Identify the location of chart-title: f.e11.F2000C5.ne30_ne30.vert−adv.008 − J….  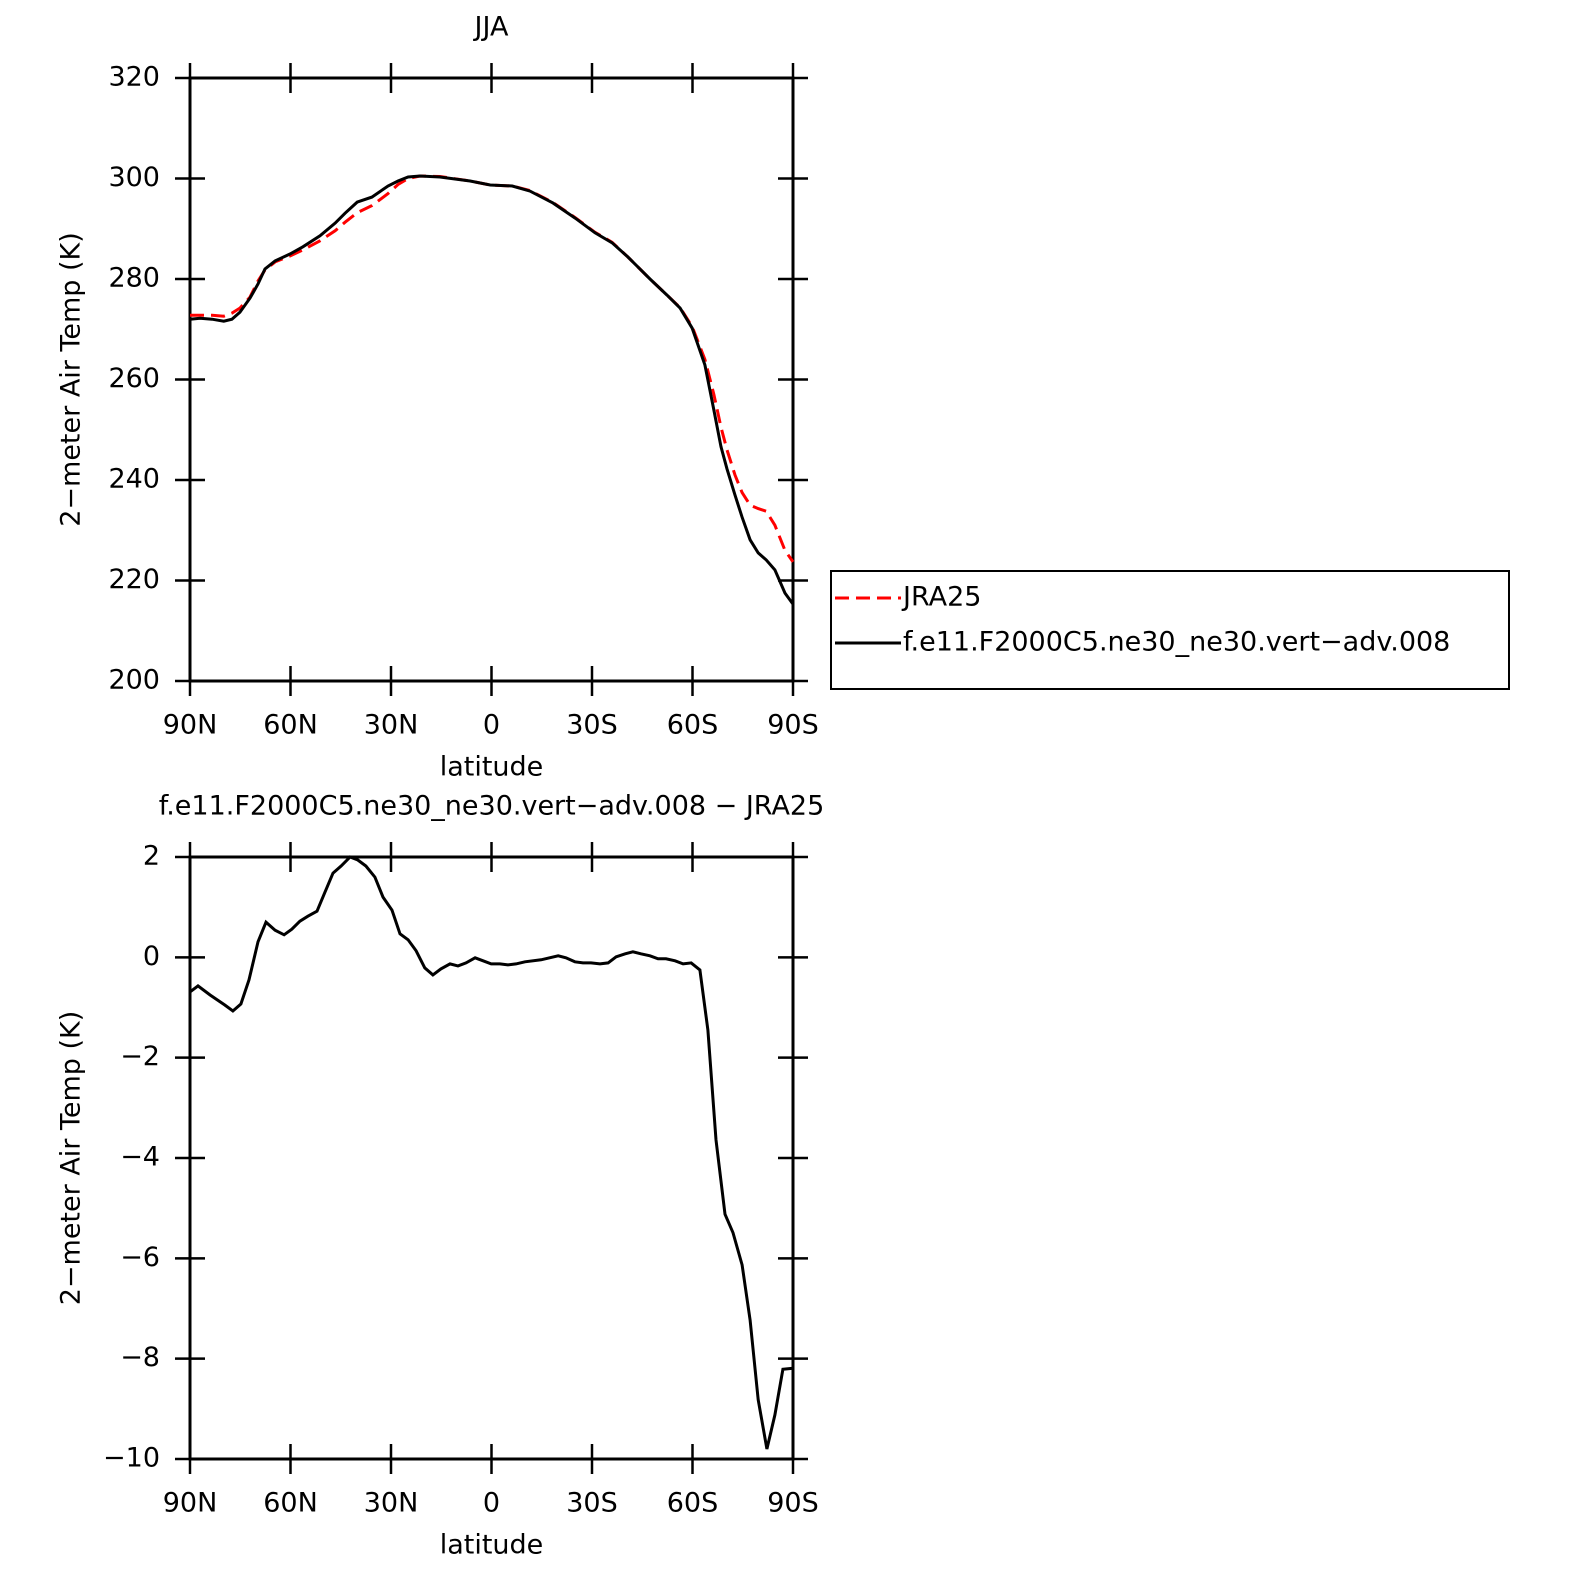
(492, 806).